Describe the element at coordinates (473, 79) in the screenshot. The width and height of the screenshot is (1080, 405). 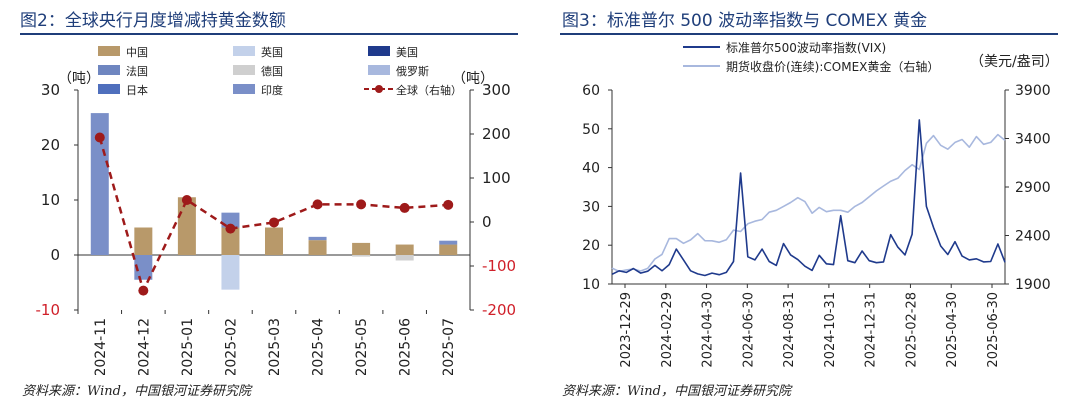
I see `right-unit-label: （吨）` at that location.